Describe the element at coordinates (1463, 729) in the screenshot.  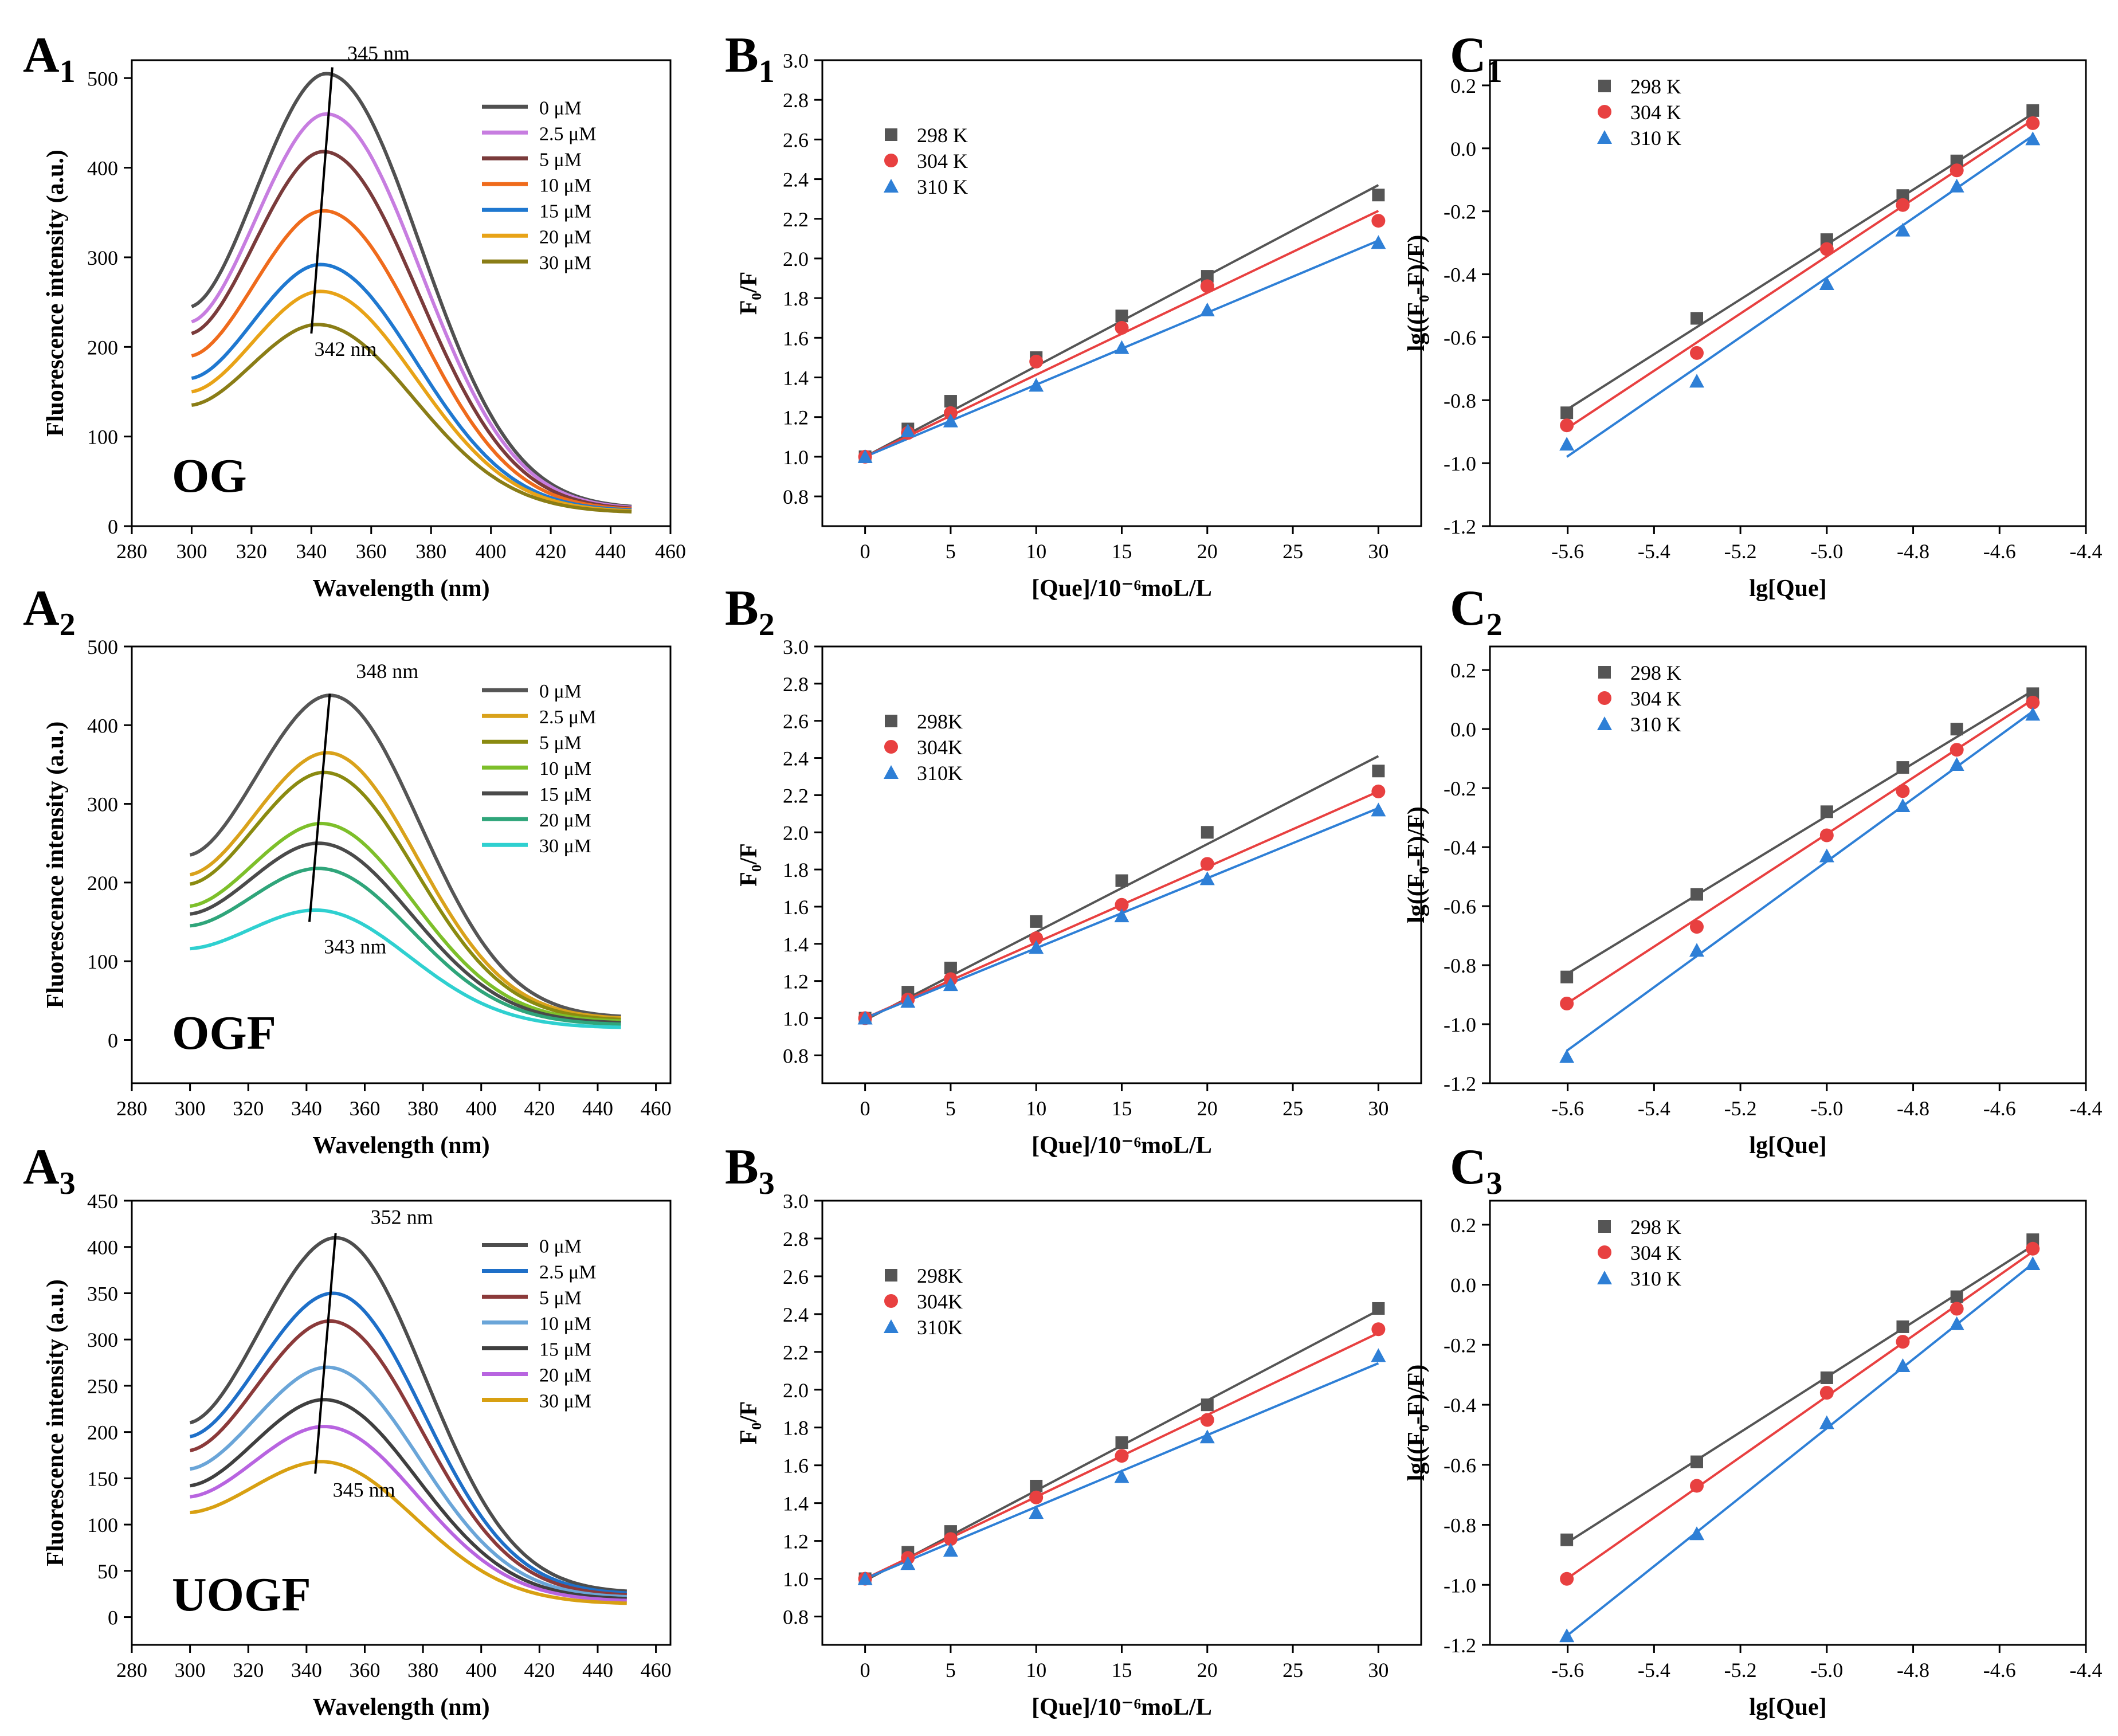
I see `y-tick-label: 0.0` at that location.